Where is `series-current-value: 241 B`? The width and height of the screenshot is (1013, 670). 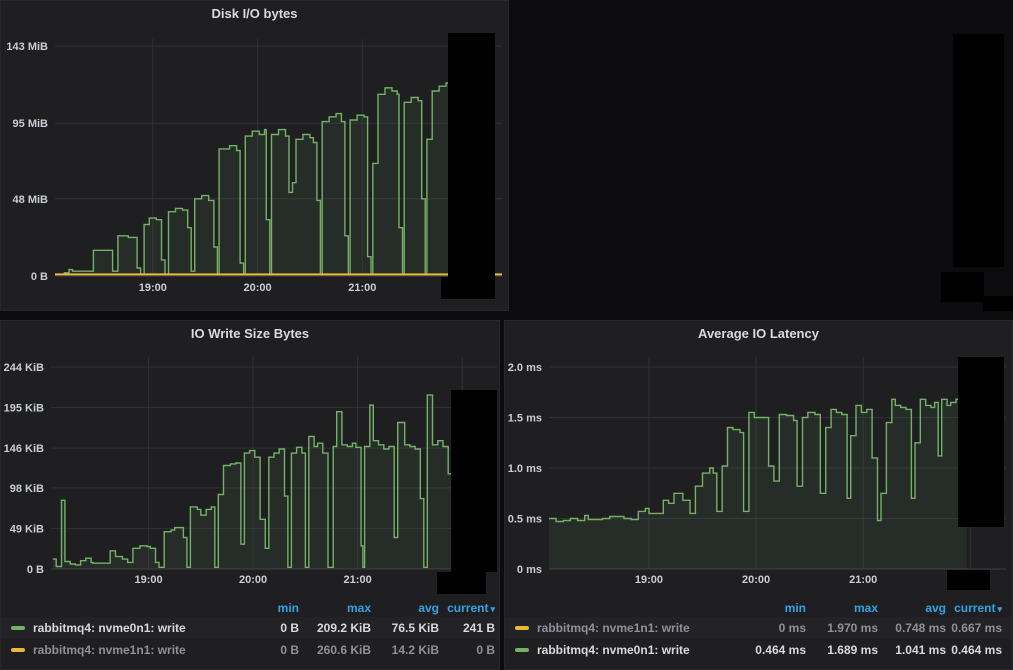 series-current-value: 241 B is located at coordinates (478, 628).